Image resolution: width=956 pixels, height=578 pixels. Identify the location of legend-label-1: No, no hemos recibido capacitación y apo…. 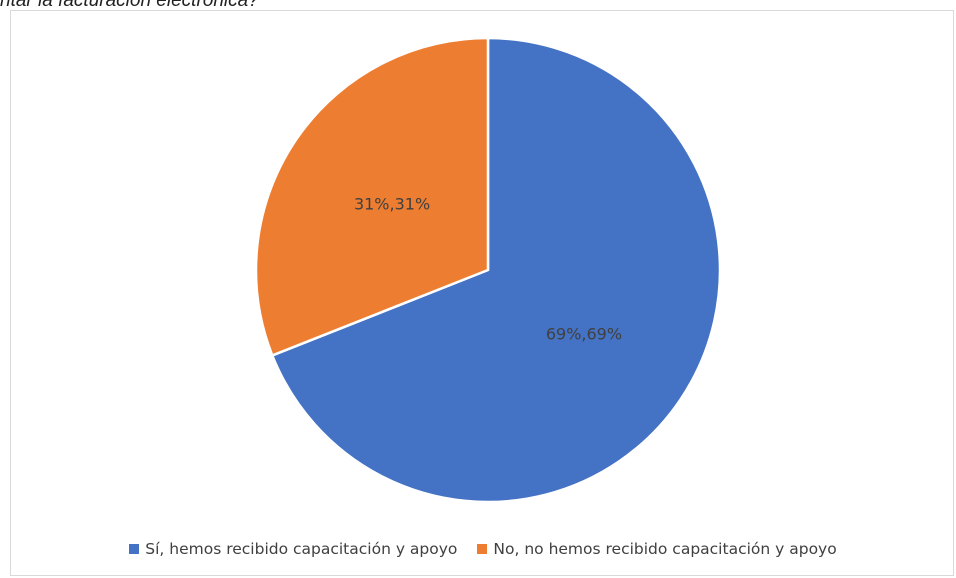
(665, 549).